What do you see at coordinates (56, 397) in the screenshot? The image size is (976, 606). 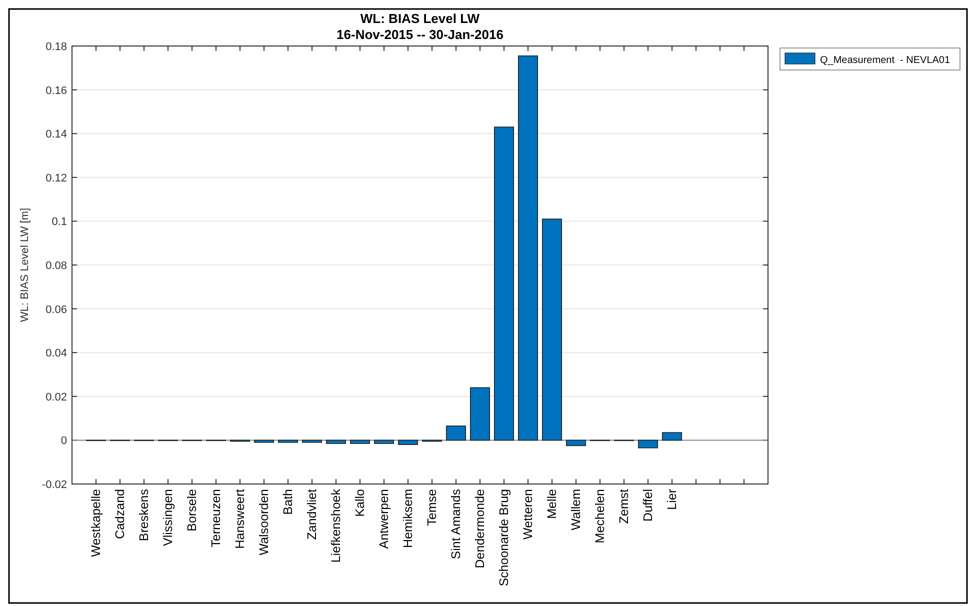 I see `y-tick-label: 0.02` at bounding box center [56, 397].